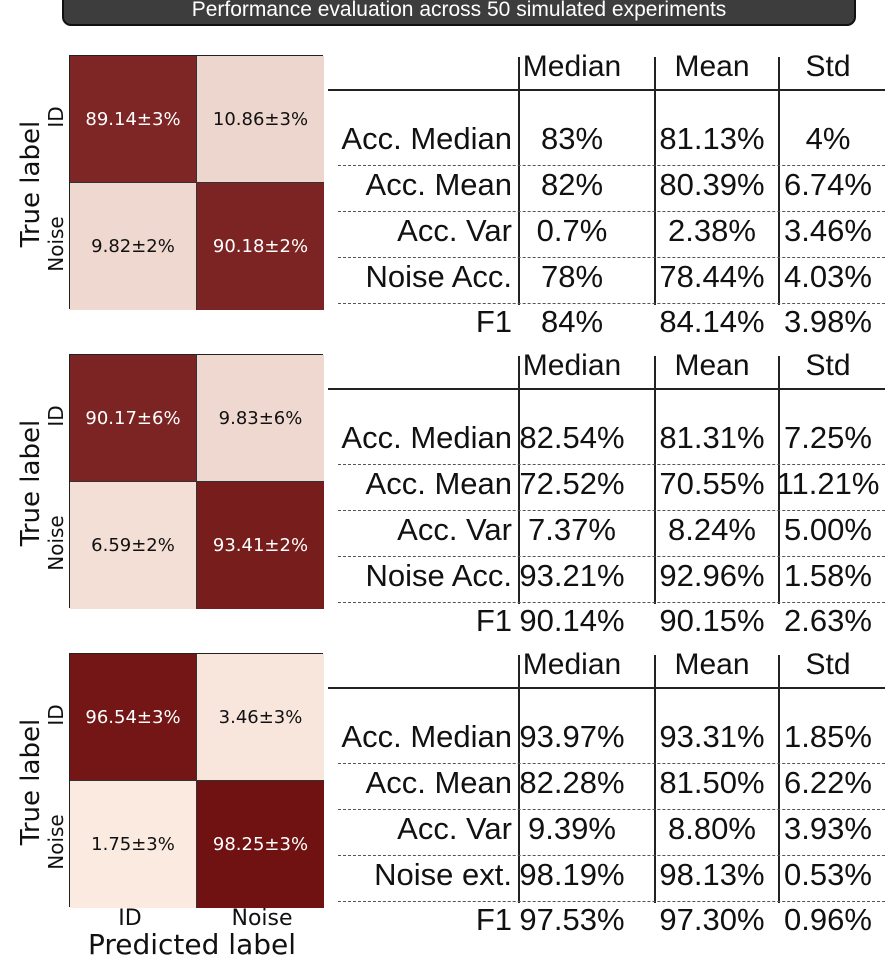  I want to click on table-cell-acc-mean-std: 6.22%, so click(828, 782).